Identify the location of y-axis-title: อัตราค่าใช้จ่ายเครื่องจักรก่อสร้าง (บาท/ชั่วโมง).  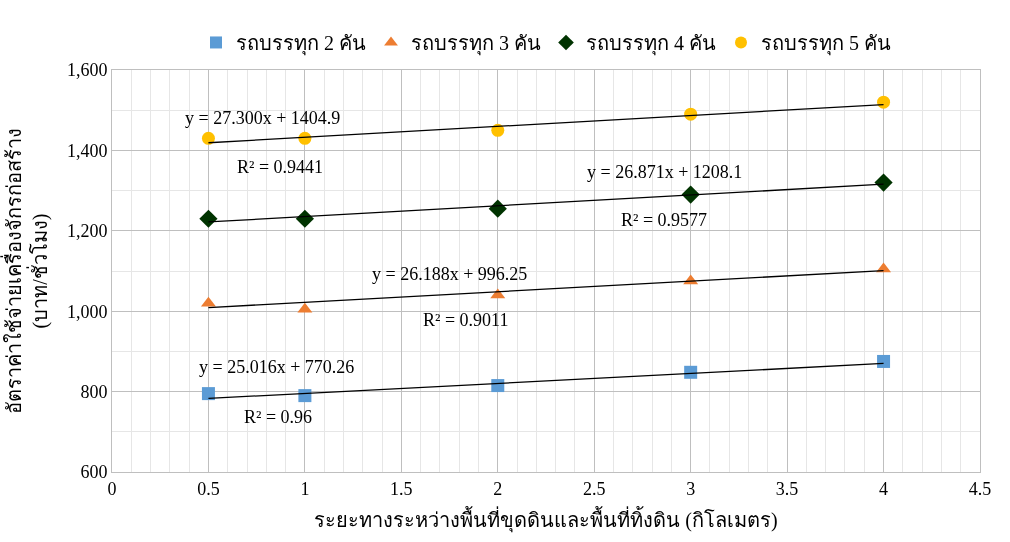
(26, 271).